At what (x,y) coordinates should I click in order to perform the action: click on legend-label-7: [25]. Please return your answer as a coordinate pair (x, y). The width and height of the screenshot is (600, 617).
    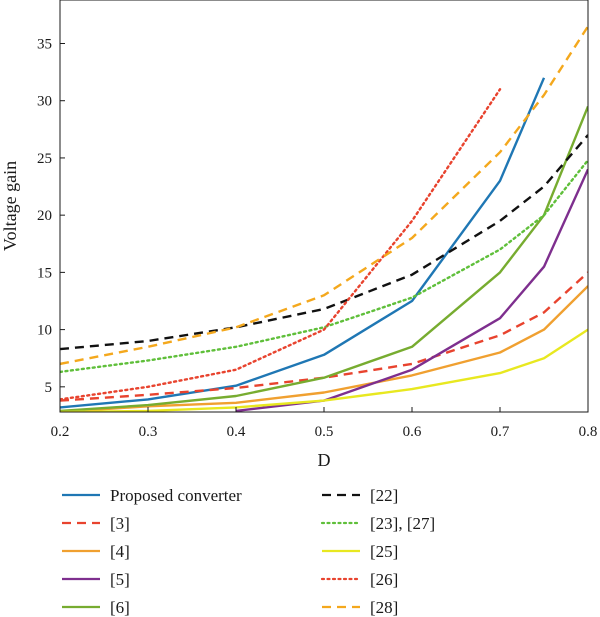
    Looking at the image, I should click on (384, 551).